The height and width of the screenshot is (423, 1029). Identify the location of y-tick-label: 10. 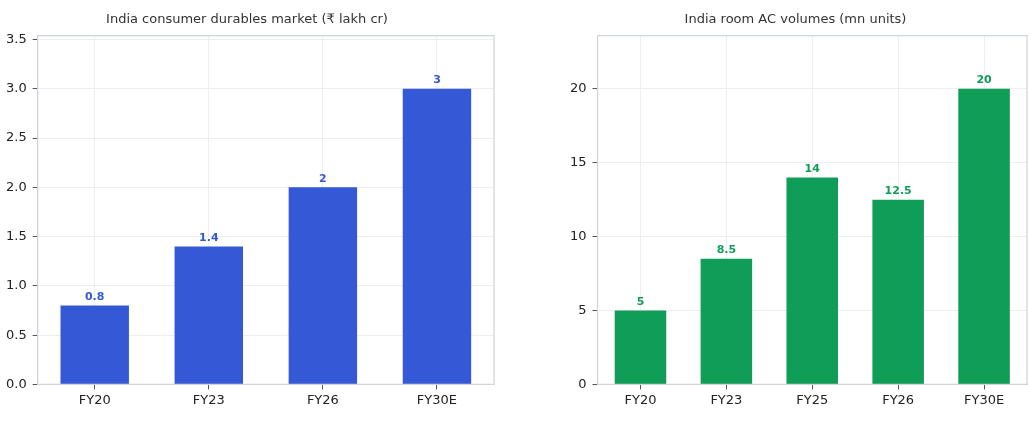
(578, 235).